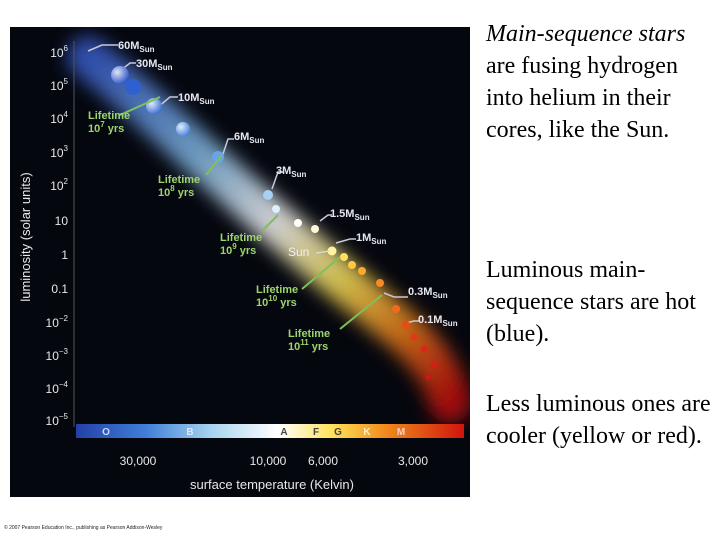 This screenshot has height=540, width=720. Describe the element at coordinates (414, 337) in the screenshot. I see `star-0-15msun` at that location.